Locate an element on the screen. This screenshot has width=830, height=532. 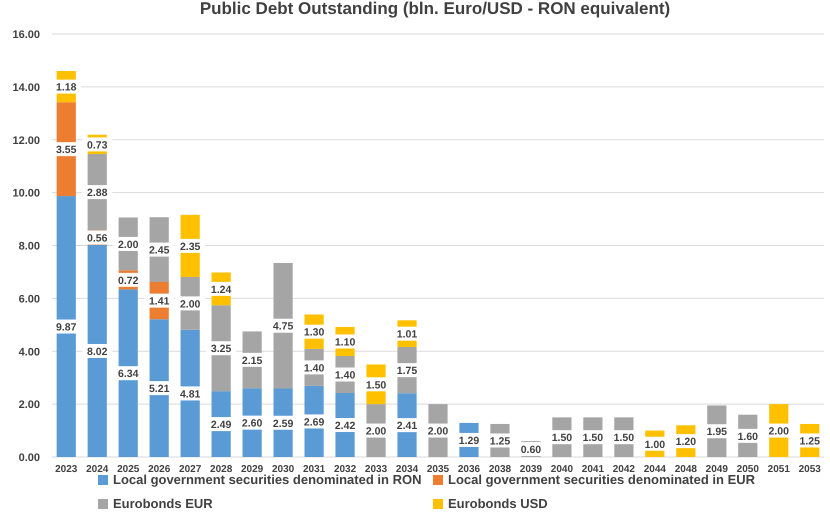
x-tick-label: 2038 is located at coordinates (500, 469).